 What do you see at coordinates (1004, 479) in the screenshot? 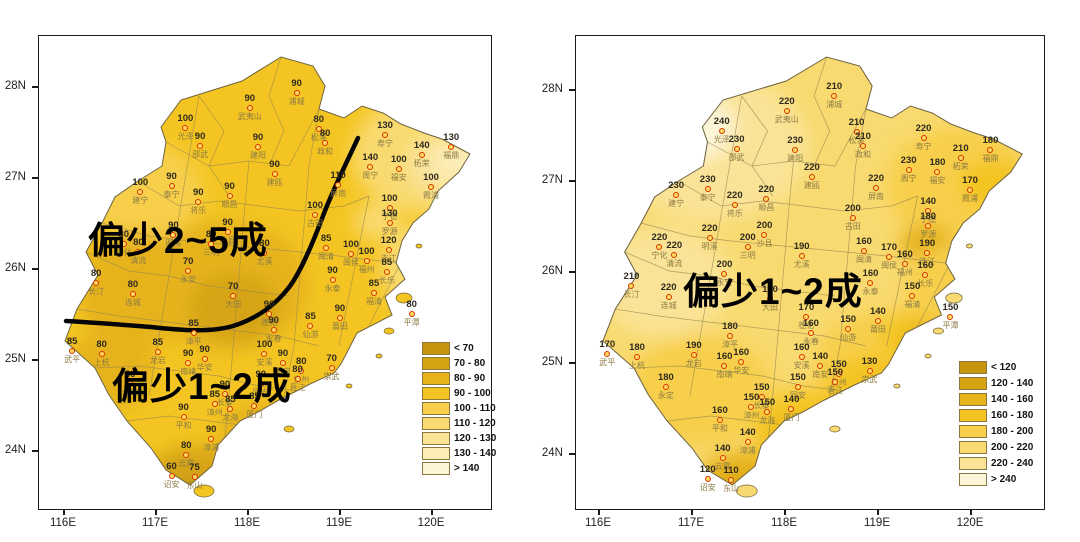
I see `legend-label: > 240` at bounding box center [1004, 479].